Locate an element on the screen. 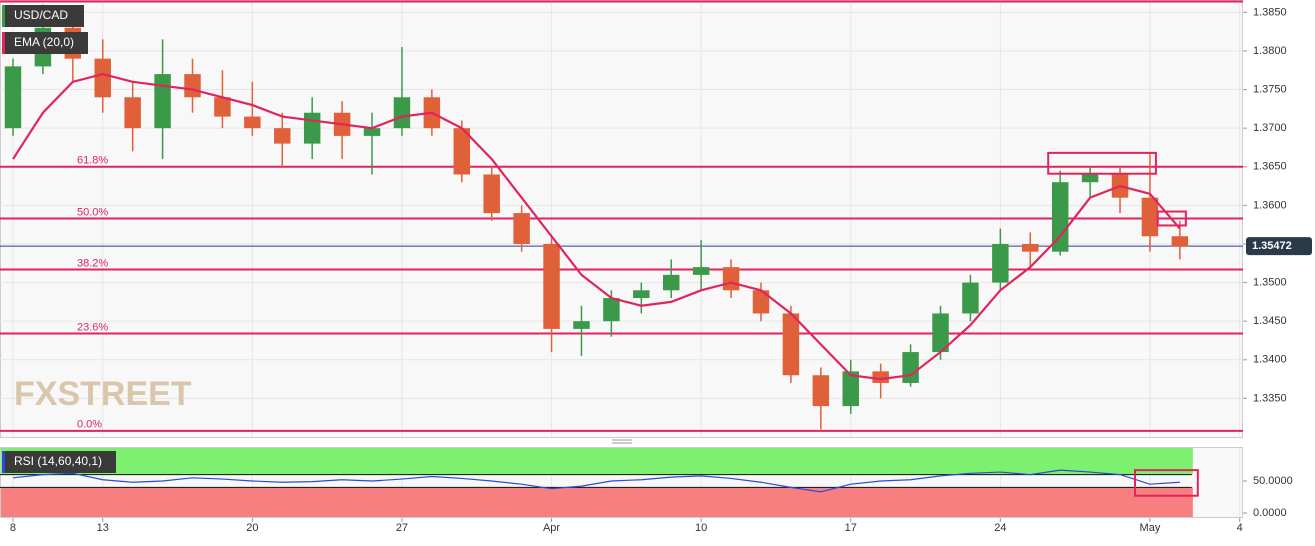 The width and height of the screenshot is (1315, 546). watermark: FXSTREET is located at coordinates (103, 394).